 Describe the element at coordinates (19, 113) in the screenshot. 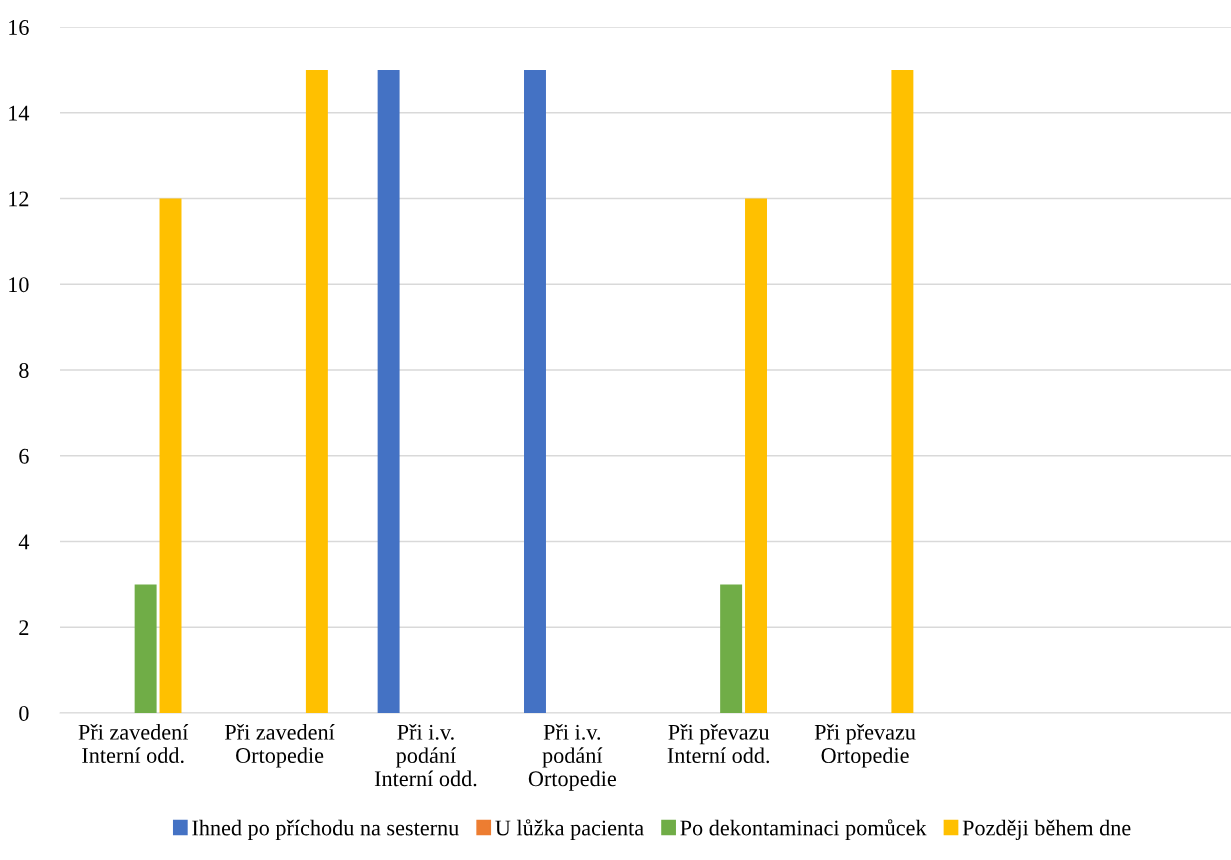

I see `y-tick-label: 14` at that location.